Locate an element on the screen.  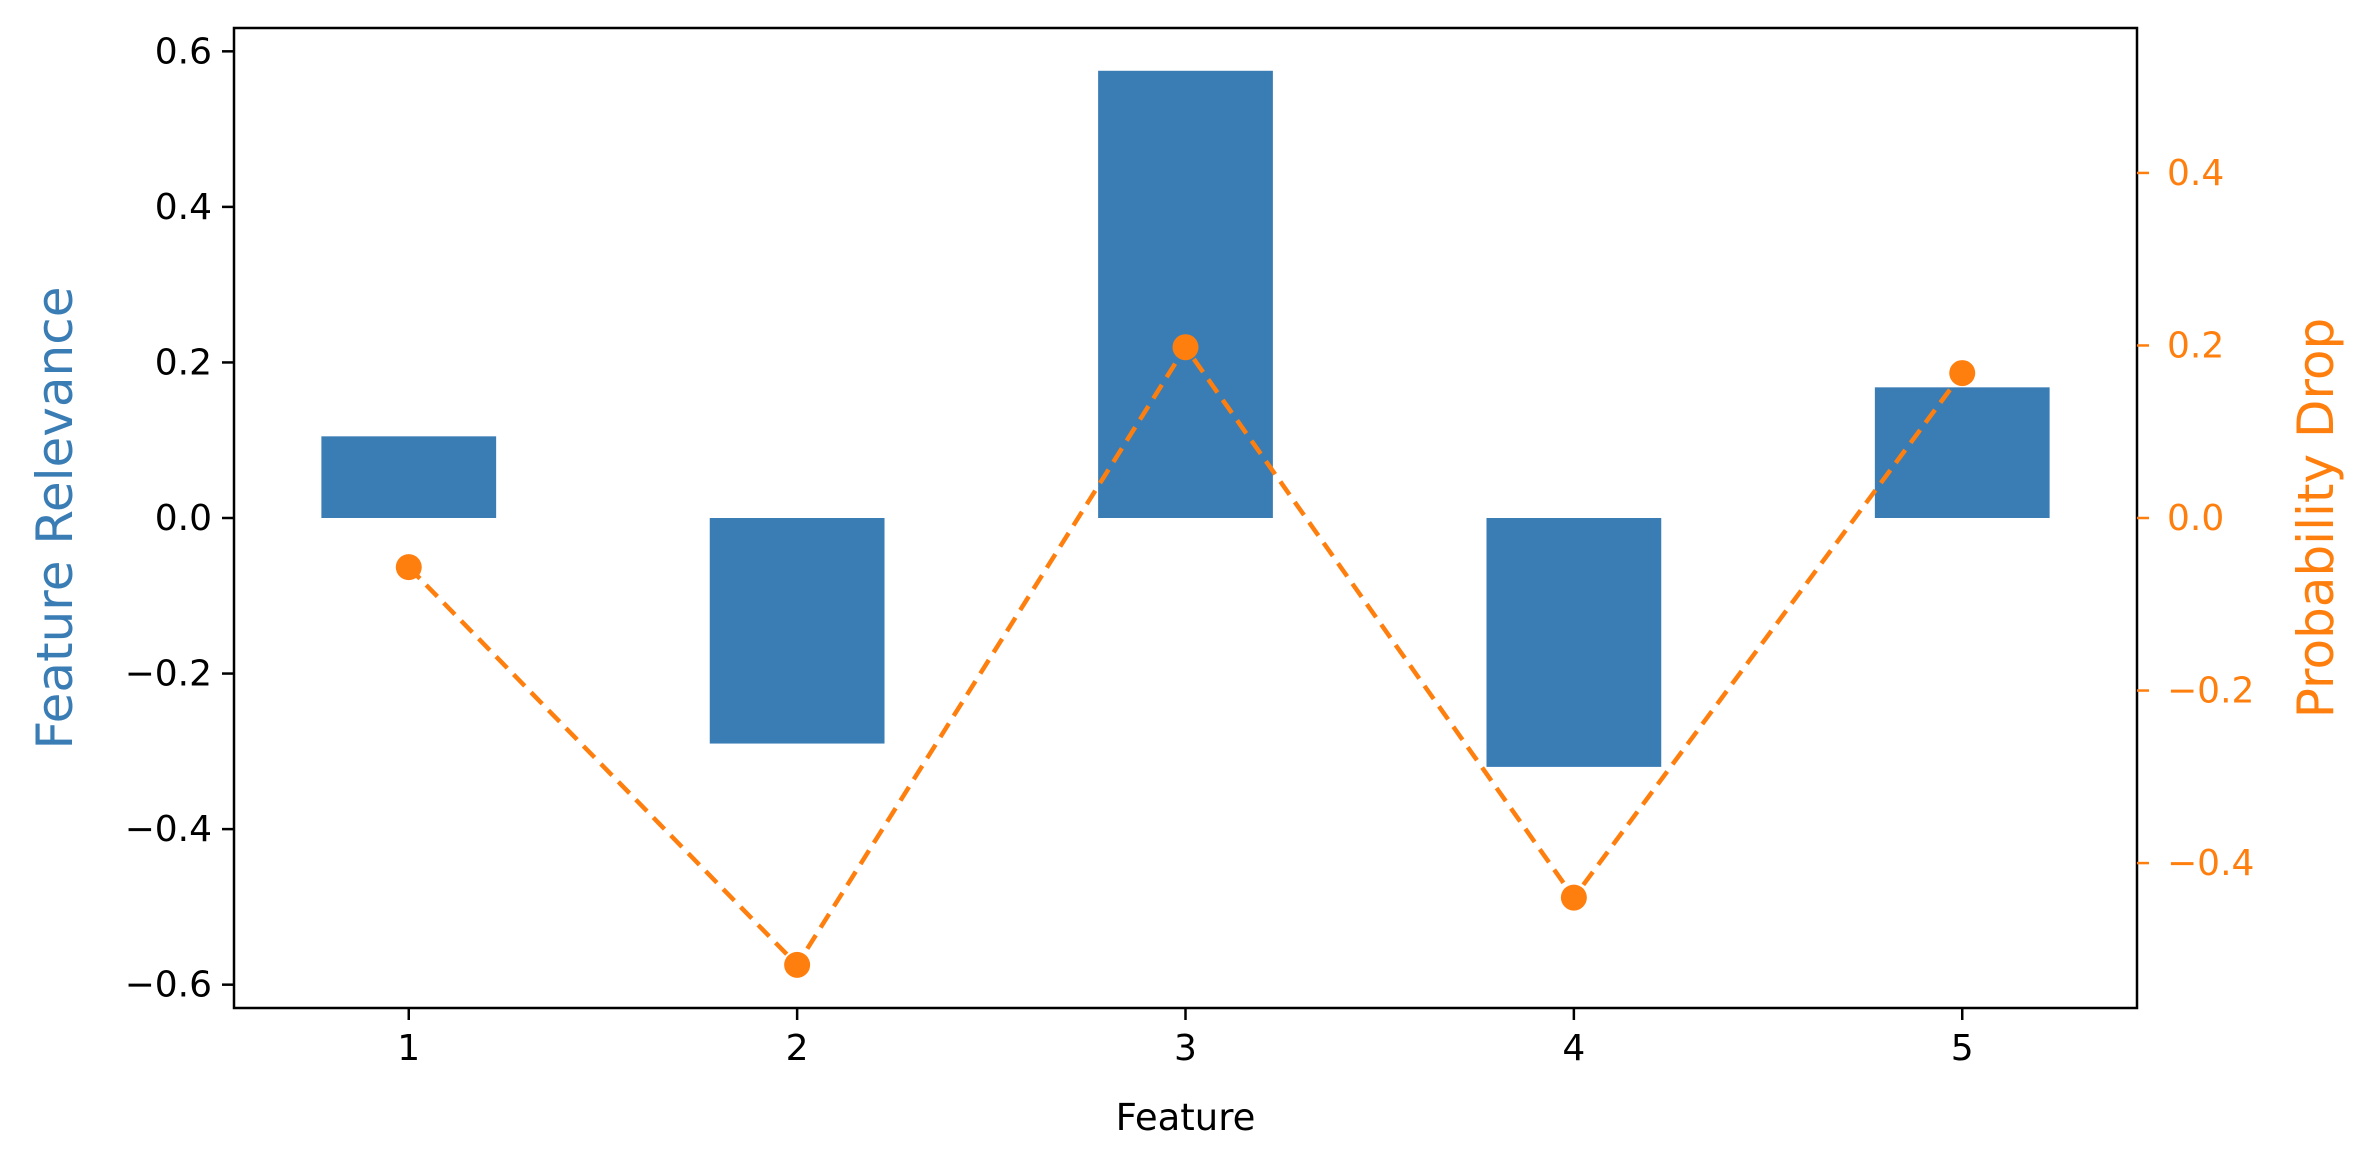
x-axis-label: Feature is located at coordinates (1186, 1117).